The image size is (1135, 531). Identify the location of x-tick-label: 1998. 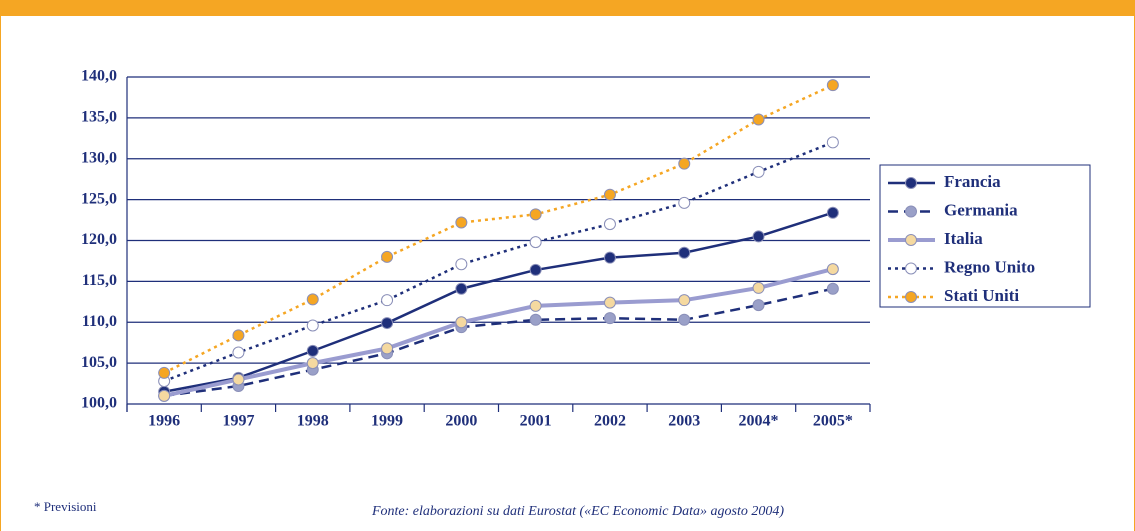
(313, 421).